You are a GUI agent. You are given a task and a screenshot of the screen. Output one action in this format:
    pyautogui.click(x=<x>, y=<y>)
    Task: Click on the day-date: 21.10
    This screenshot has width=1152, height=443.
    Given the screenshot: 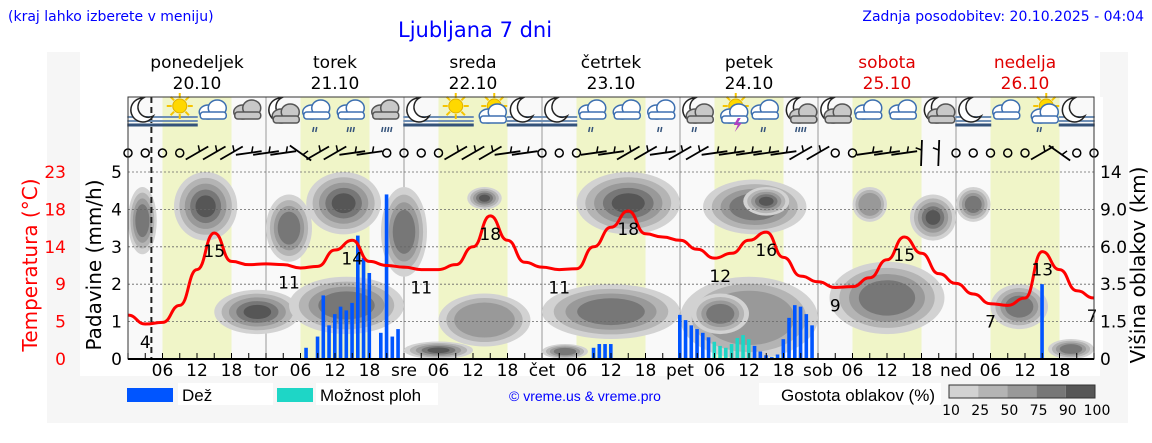 What is the action you would take?
    pyautogui.click(x=335, y=84)
    